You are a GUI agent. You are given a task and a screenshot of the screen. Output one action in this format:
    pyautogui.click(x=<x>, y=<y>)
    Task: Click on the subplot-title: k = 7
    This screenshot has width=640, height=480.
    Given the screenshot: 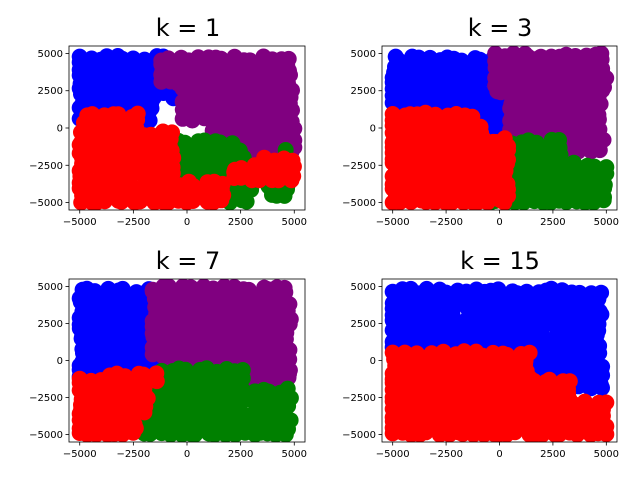 What is the action you would take?
    pyautogui.click(x=188, y=261)
    